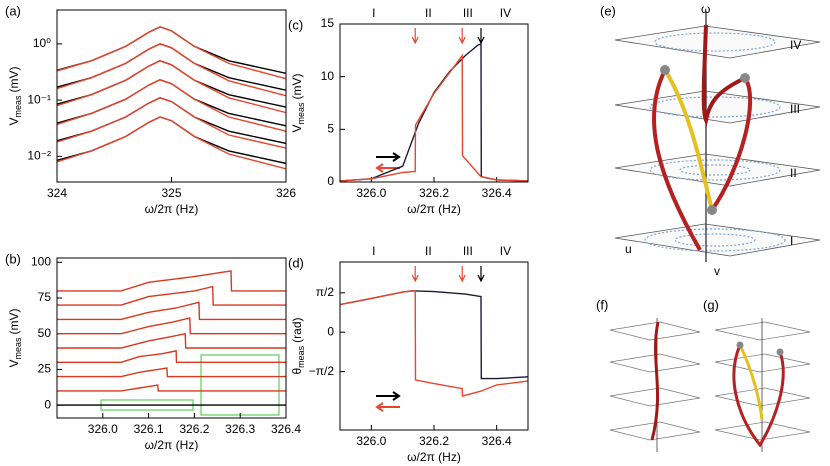  What do you see at coordinates (13, 258) in the screenshot?
I see `panel-label: (b)` at bounding box center [13, 258].